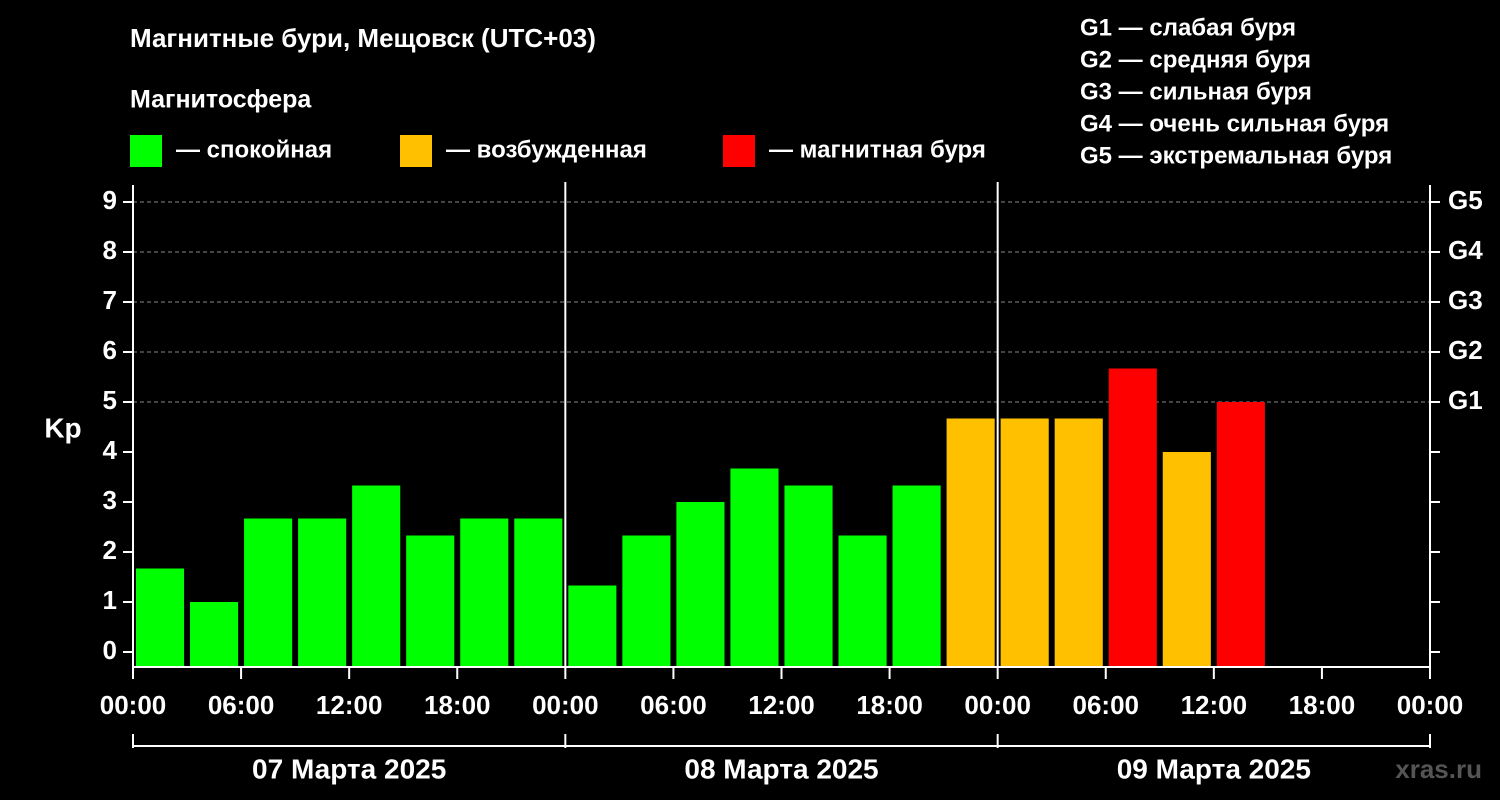 This screenshot has height=800, width=1500. Describe the element at coordinates (62, 427) in the screenshot. I see `y-axis-label: Kp` at that location.